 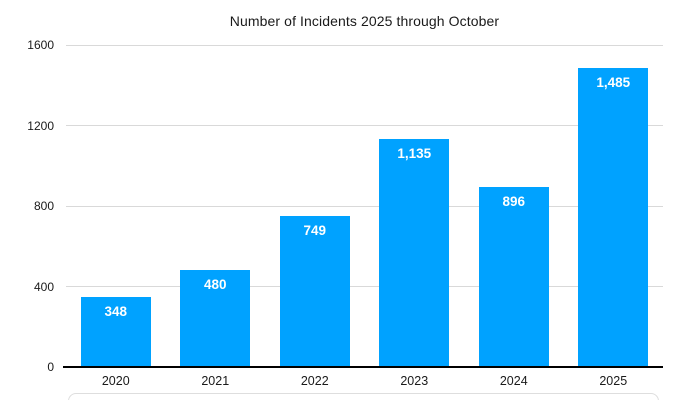 I want to click on bar-2020: 348, so click(x=115, y=331).